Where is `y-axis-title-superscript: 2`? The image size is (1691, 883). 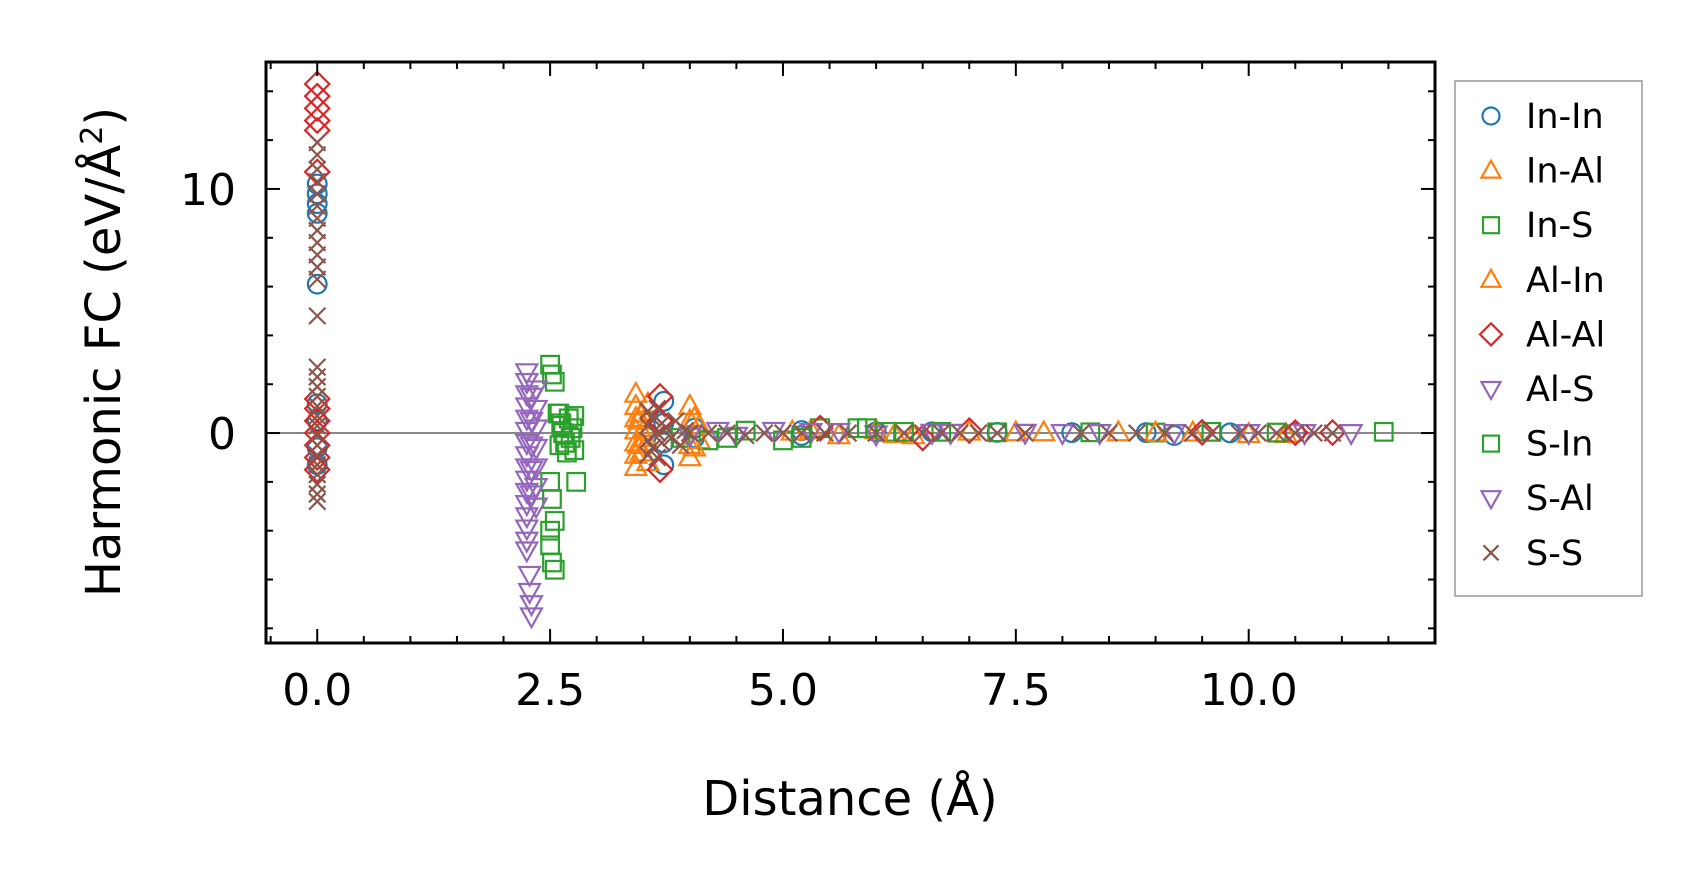
y-axis-title-superscript: 2 is located at coordinates (92, 135).